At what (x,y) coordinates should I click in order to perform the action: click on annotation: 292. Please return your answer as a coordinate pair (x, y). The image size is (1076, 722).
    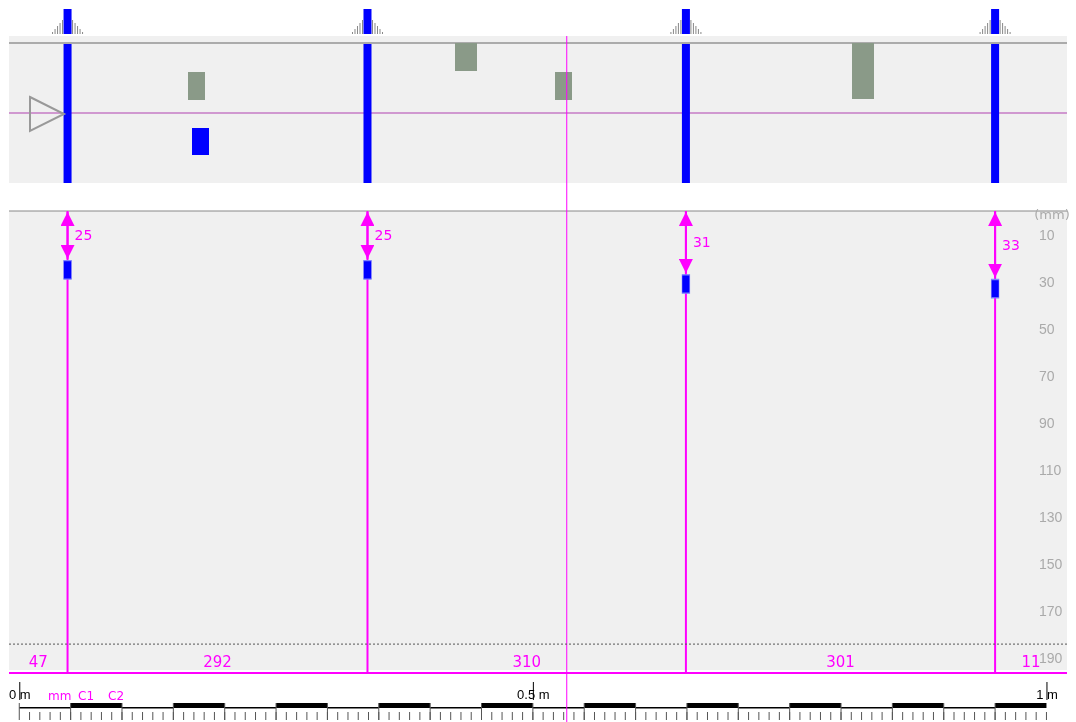
    Looking at the image, I should click on (217, 662).